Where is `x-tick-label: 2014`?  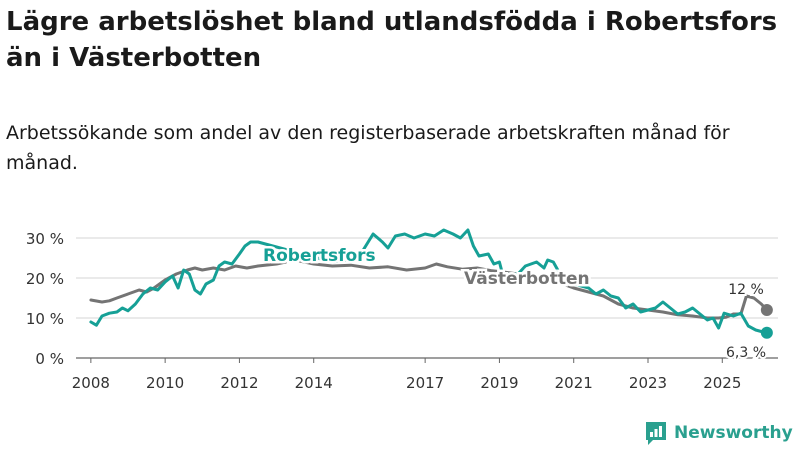 x-tick-label: 2014 is located at coordinates (314, 383).